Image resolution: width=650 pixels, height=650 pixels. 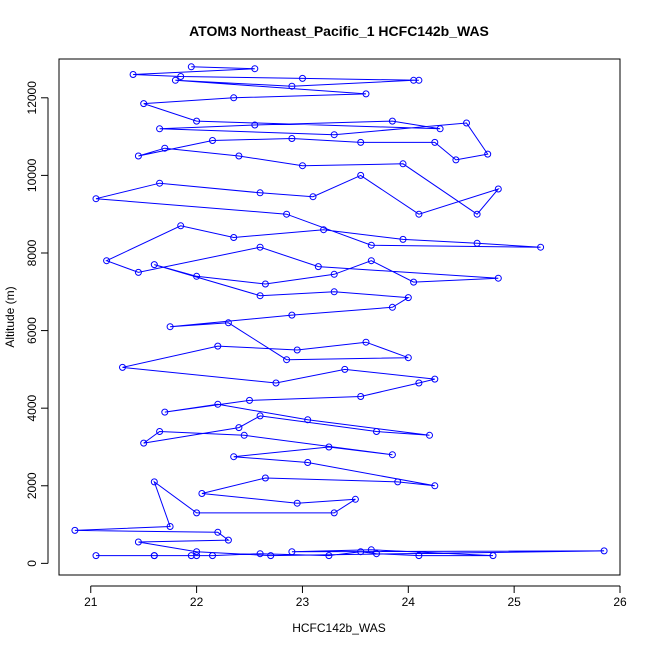 I want to click on chart-title: ATOM3 Northeast_Pacific_1 HCFC142b_WAS, so click(x=339, y=31).